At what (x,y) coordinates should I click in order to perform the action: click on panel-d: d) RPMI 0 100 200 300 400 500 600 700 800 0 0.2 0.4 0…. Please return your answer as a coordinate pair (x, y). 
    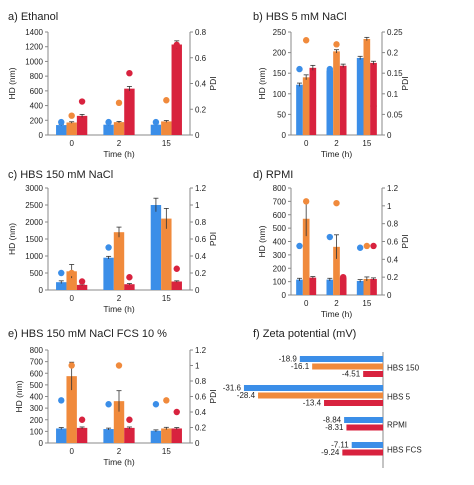
    Looking at the image, I should click on (331, 244).